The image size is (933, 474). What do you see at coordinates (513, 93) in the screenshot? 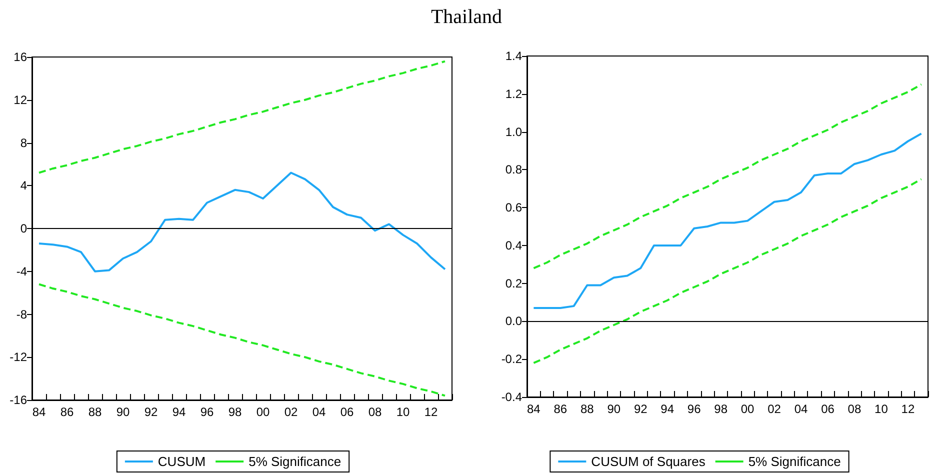
I see `y-tick-label: 1.2` at bounding box center [513, 93].